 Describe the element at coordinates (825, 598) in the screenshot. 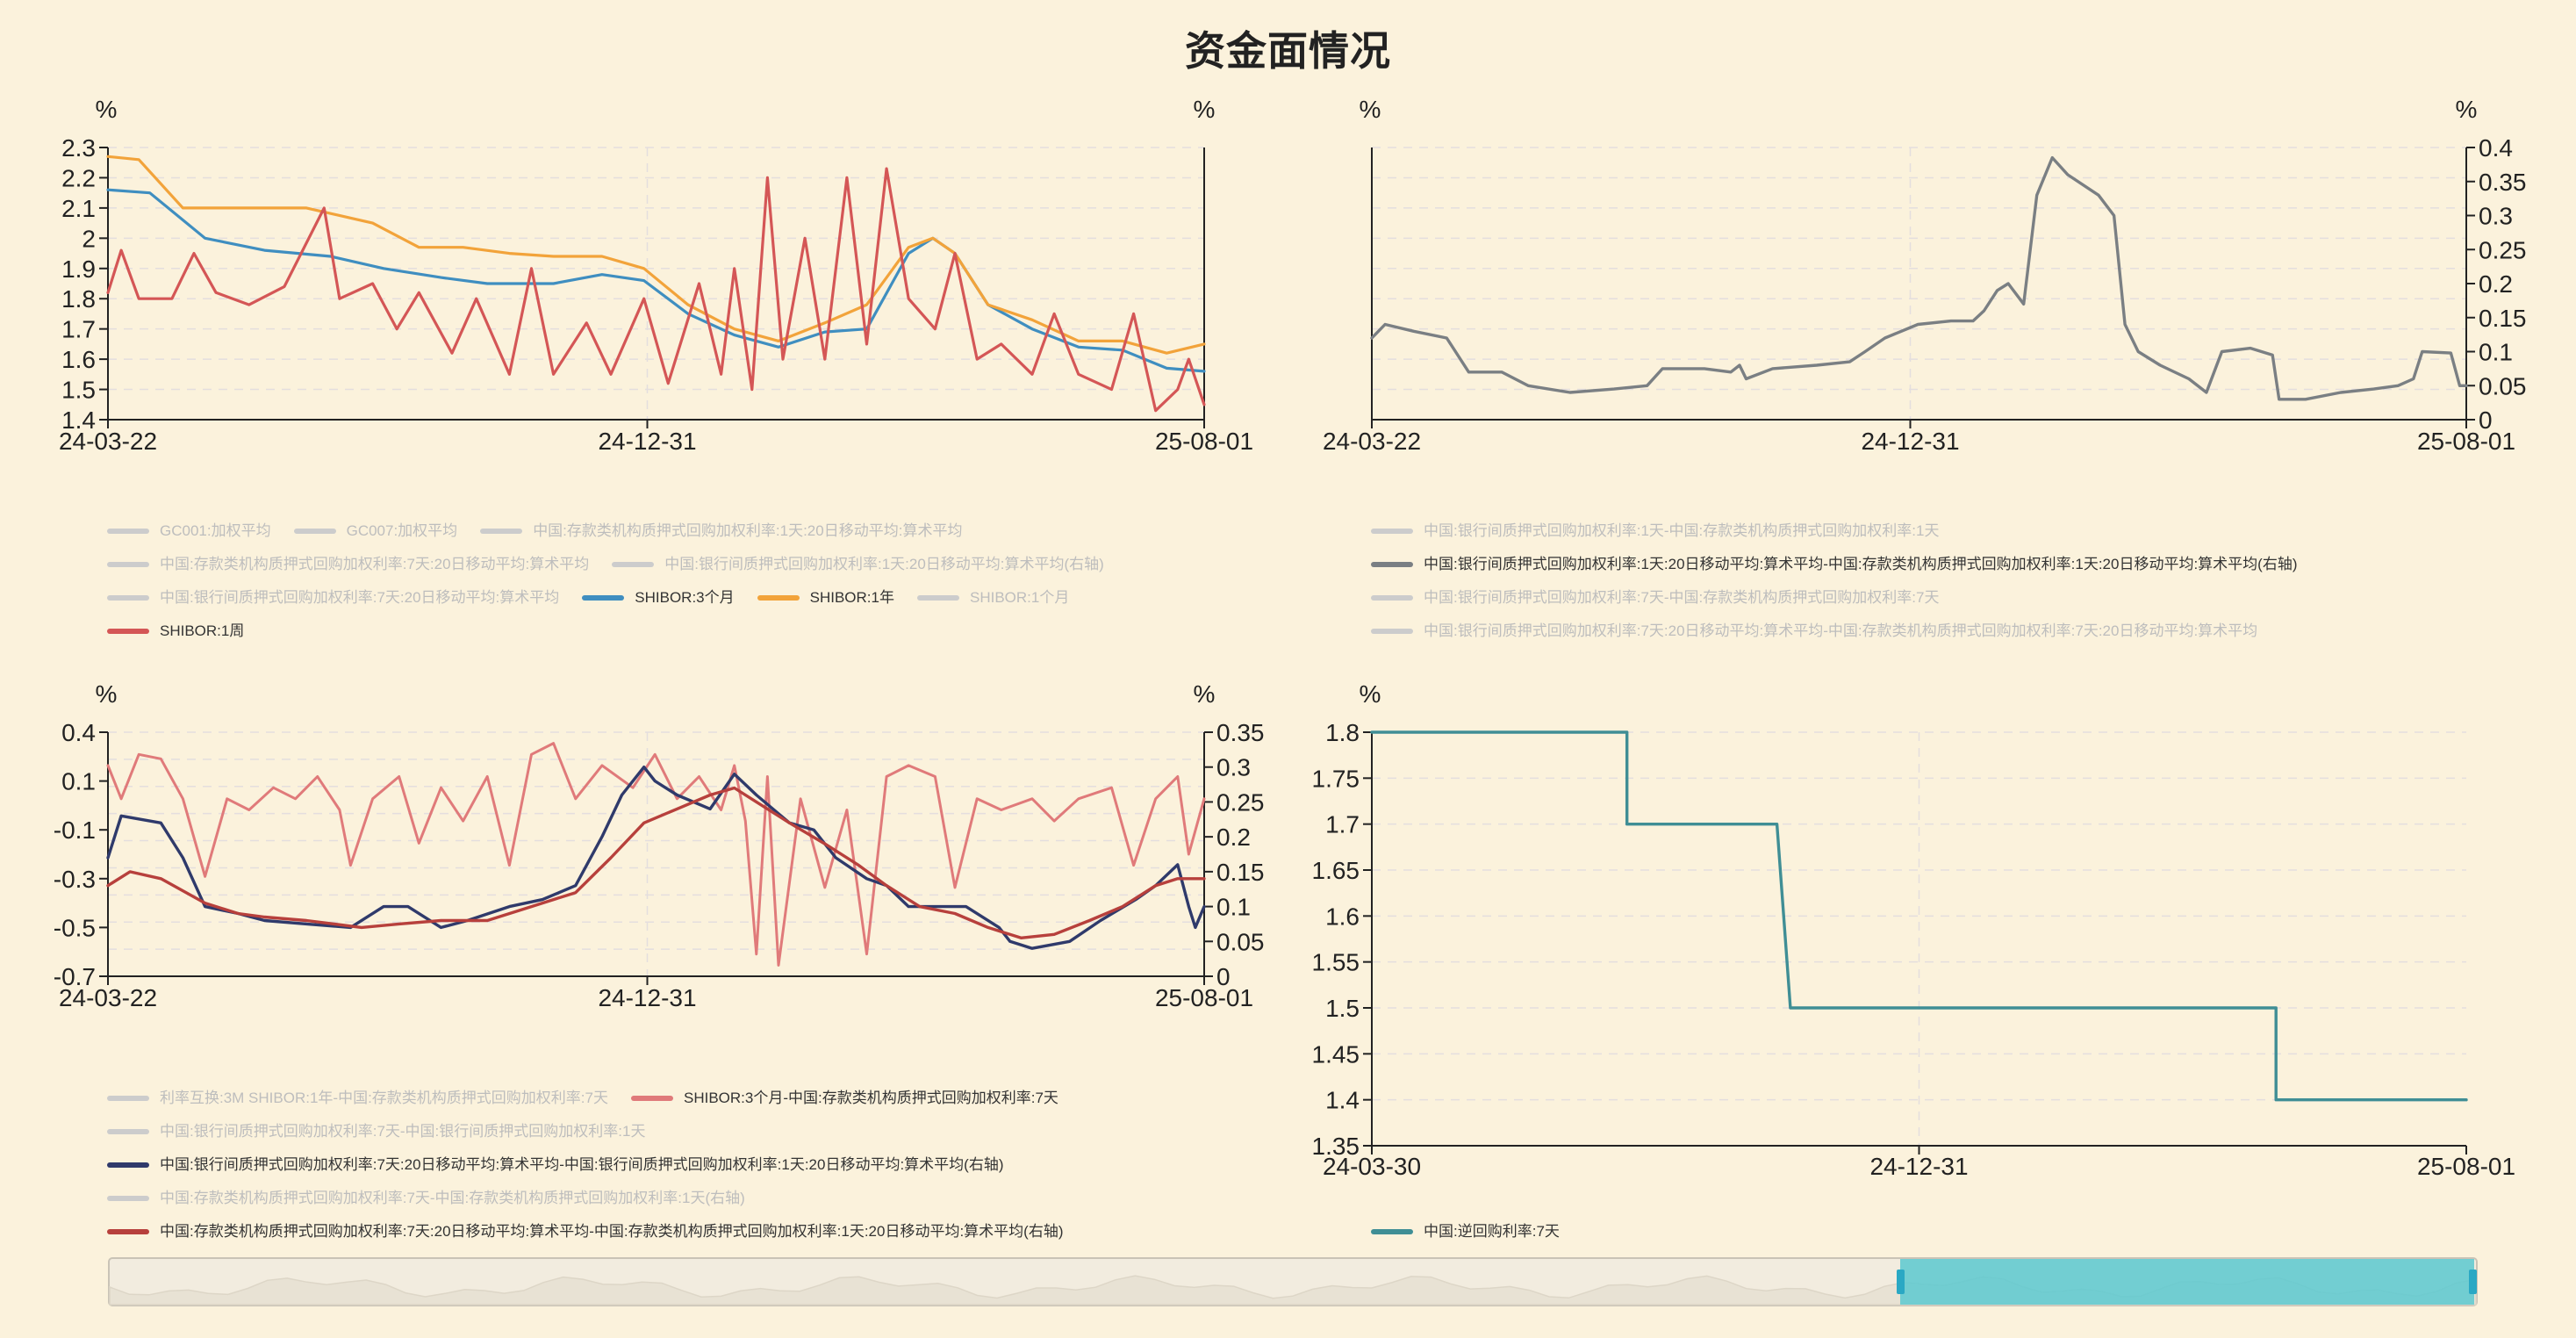

I see `legend-item: SHIBOR:1年` at that location.